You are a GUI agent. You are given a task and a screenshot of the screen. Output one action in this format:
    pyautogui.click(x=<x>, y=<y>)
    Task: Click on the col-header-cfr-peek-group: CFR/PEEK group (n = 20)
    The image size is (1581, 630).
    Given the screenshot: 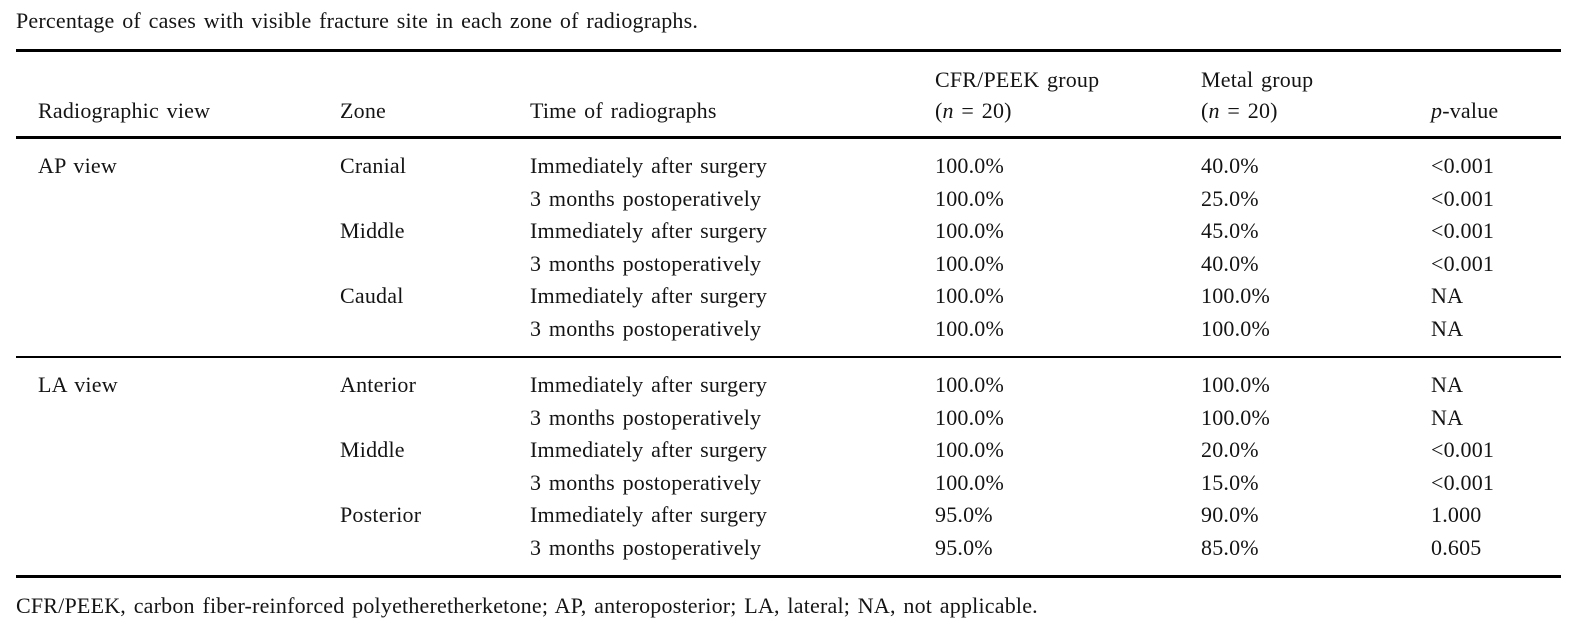 What is the action you would take?
    pyautogui.click(x=1068, y=94)
    